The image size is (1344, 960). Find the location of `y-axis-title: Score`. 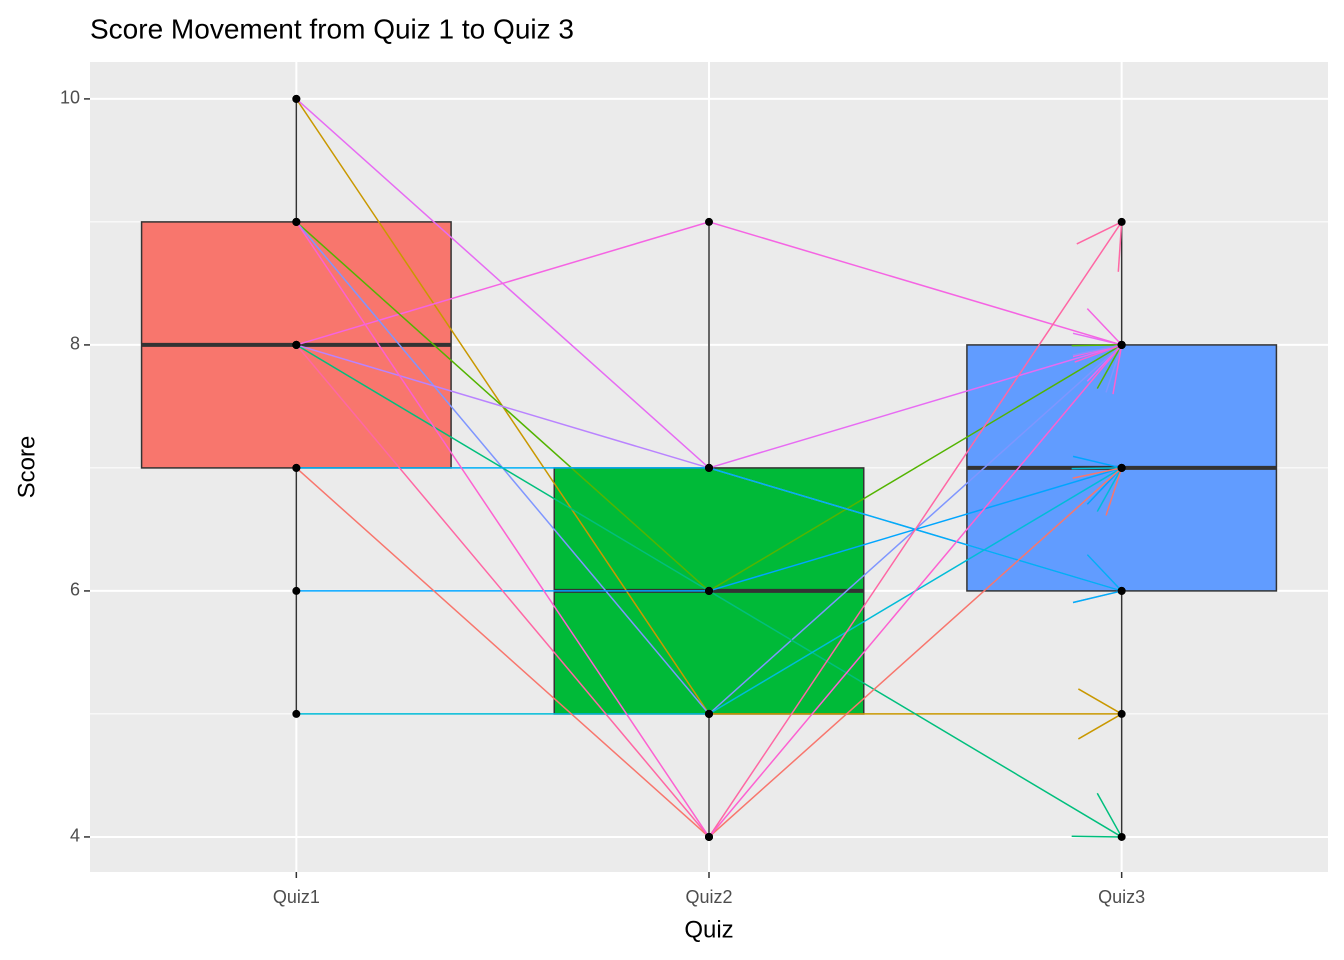

y-axis-title: Score is located at coordinates (26, 467).